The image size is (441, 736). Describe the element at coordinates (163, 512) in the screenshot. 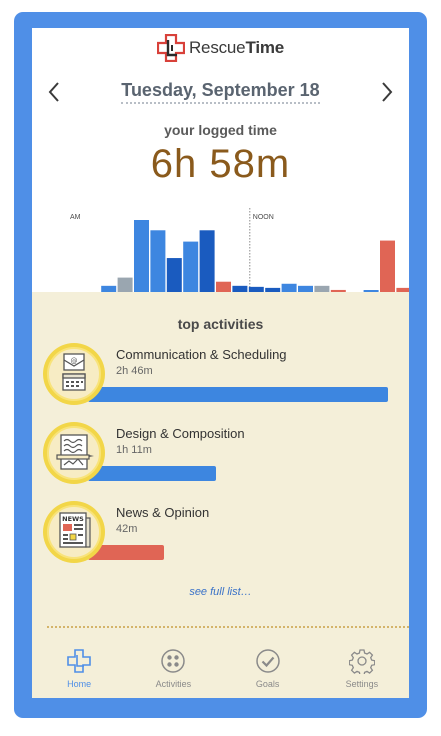

I see `activity-name: News & Opinion` at that location.